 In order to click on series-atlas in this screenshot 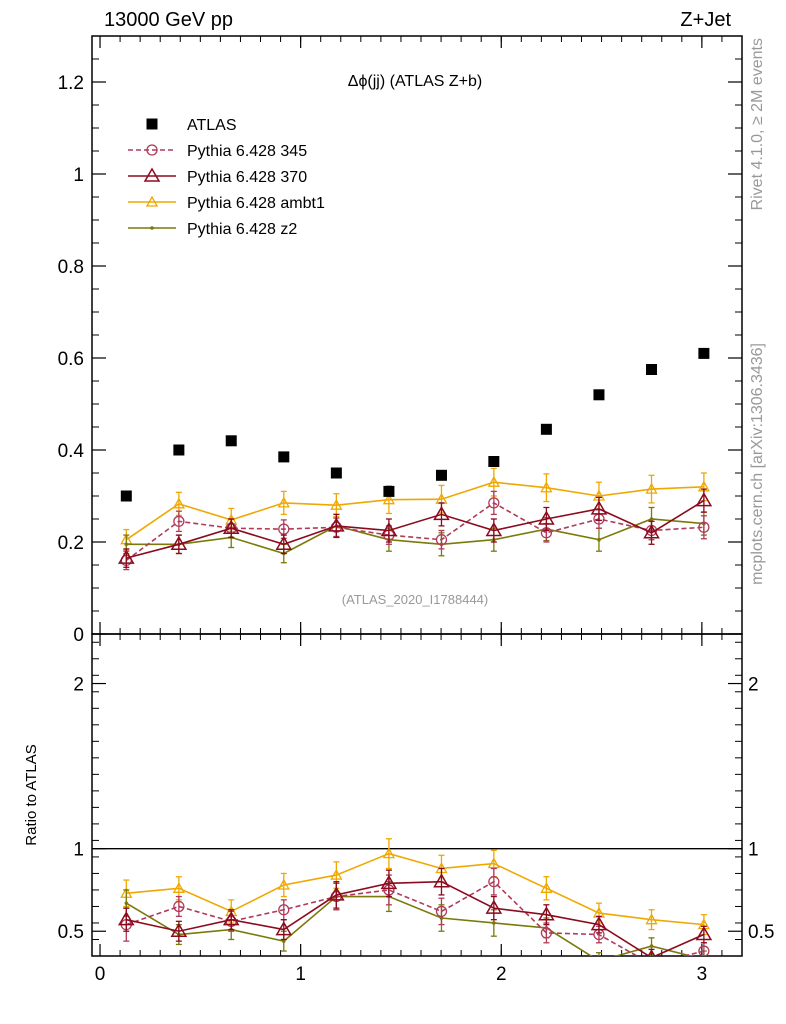, I will do `click(415, 424)`.